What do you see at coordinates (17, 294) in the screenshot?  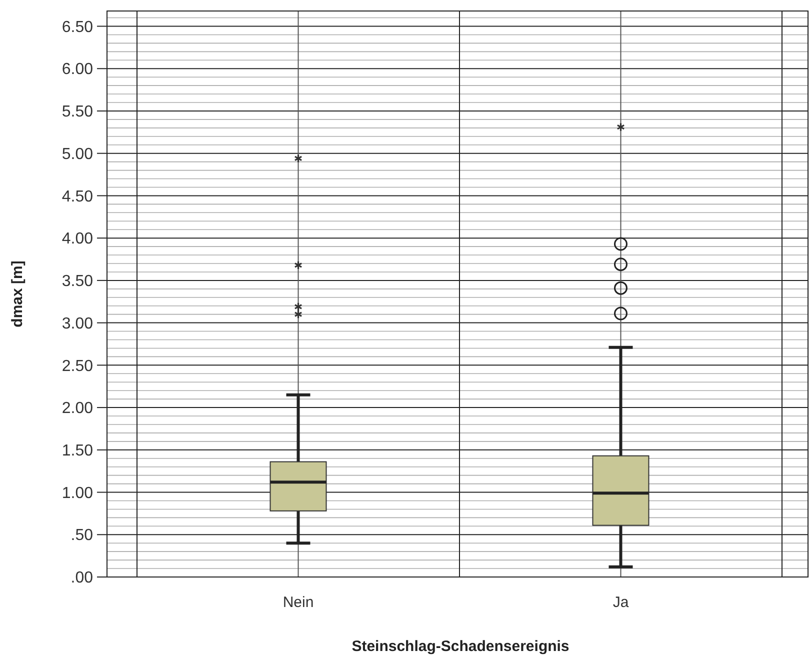 I see `y-axis-title: dmax [m]` at bounding box center [17, 294].